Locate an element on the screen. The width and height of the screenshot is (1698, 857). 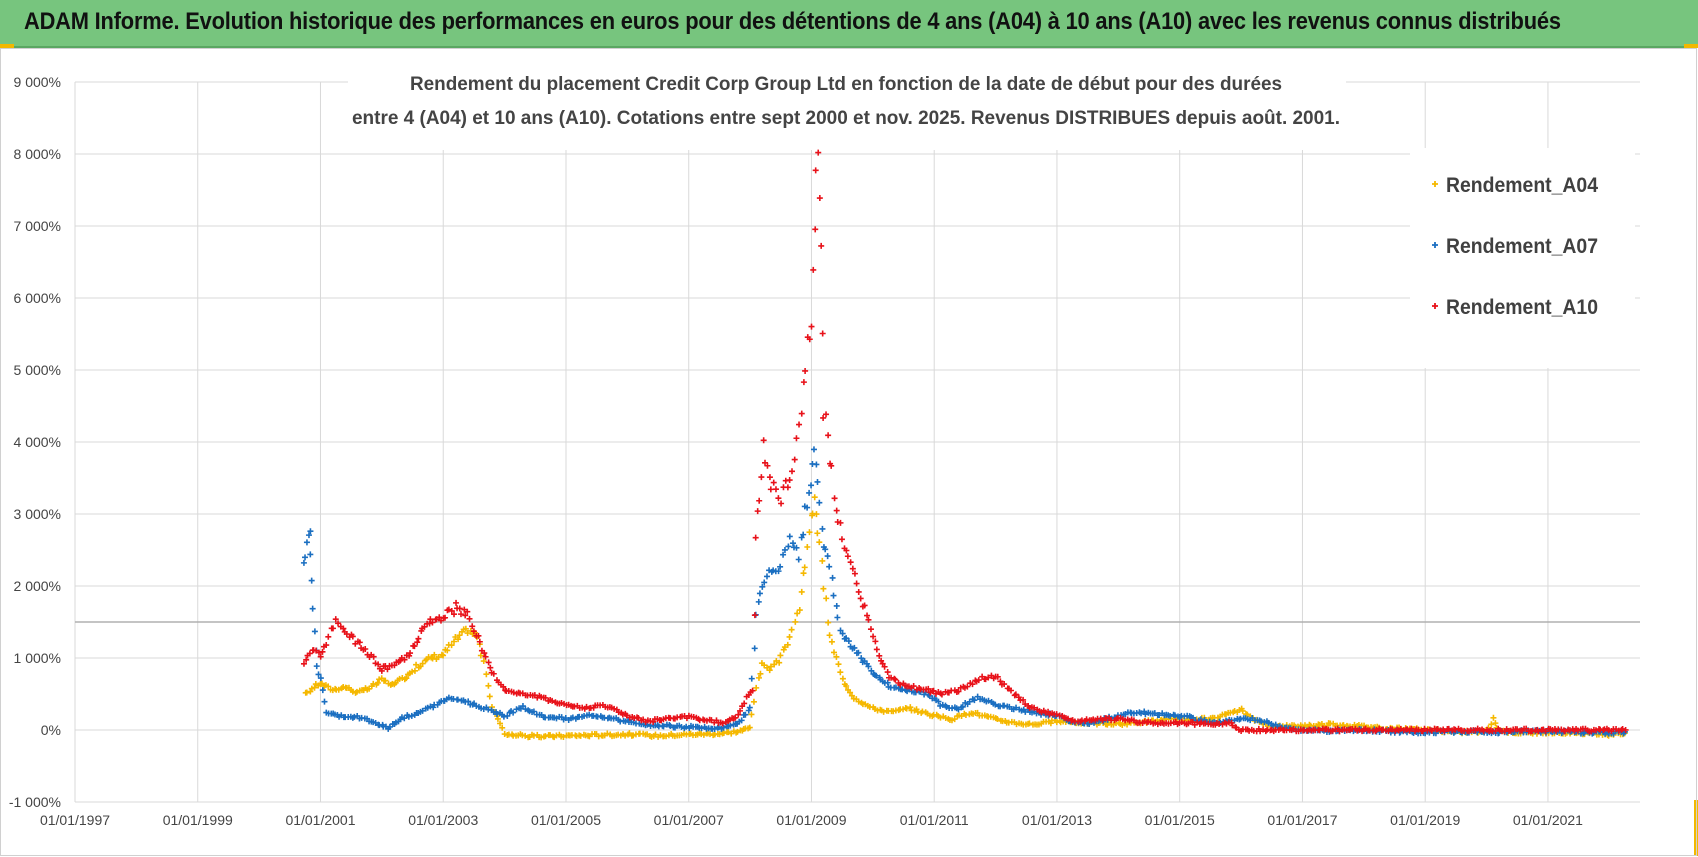
y-tick-label: 3 000% is located at coordinates (37, 514).